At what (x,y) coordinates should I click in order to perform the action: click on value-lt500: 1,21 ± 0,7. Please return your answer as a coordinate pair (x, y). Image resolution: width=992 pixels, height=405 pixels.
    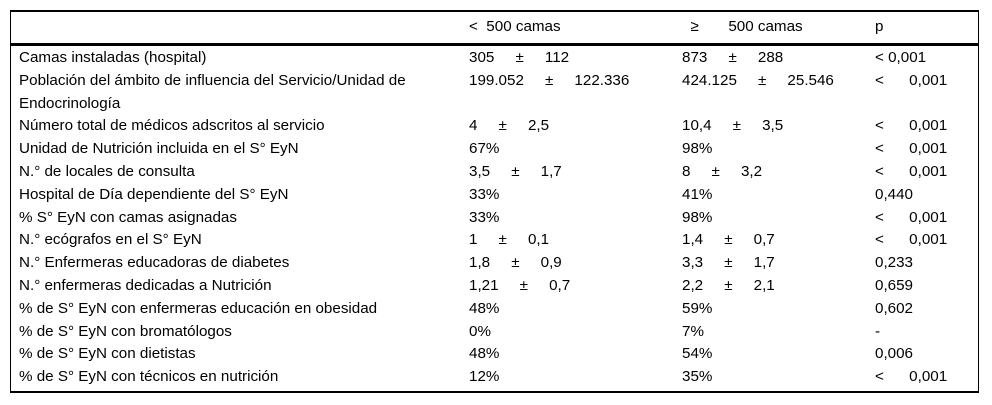
    Looking at the image, I should click on (520, 285).